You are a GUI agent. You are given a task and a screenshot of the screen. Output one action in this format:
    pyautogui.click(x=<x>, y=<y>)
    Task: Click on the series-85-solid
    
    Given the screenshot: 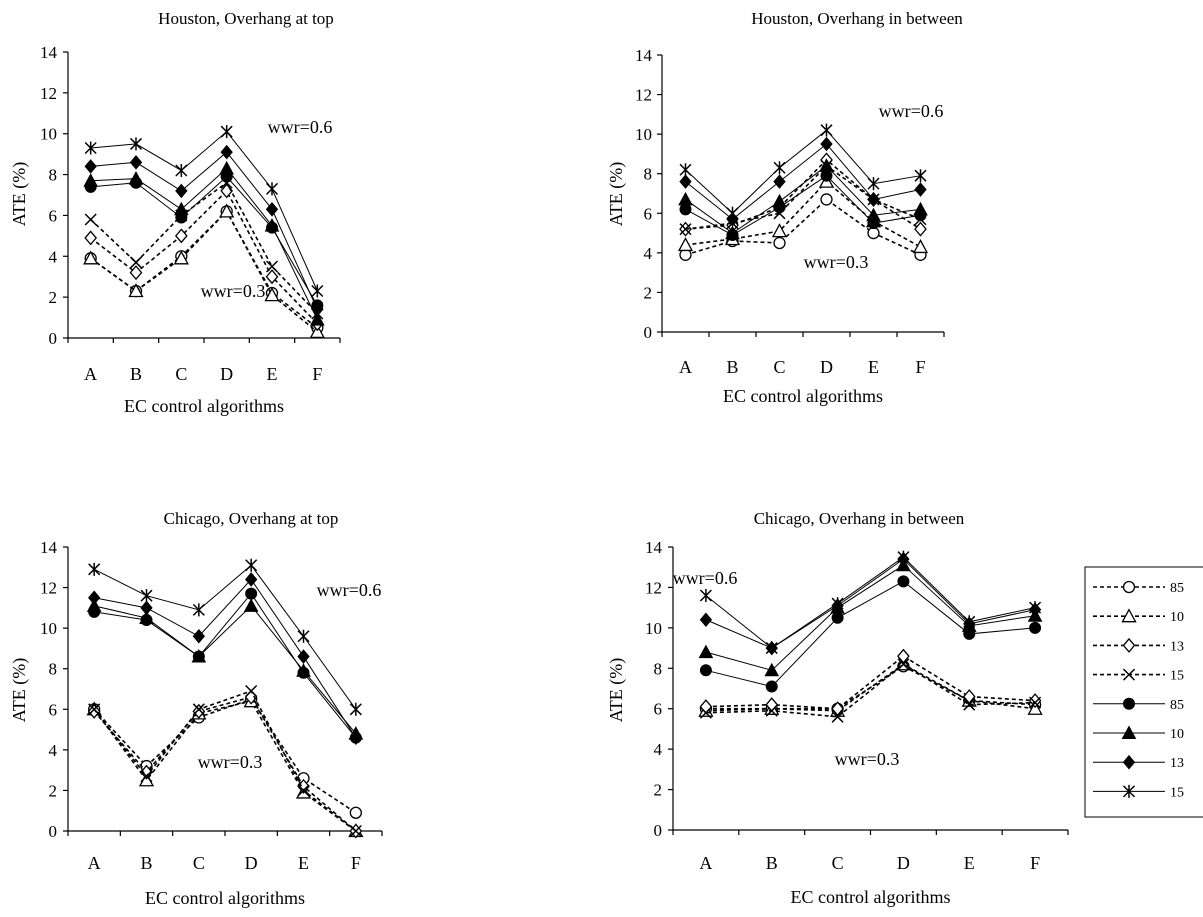 What is the action you would take?
    pyautogui.click(x=870, y=634)
    